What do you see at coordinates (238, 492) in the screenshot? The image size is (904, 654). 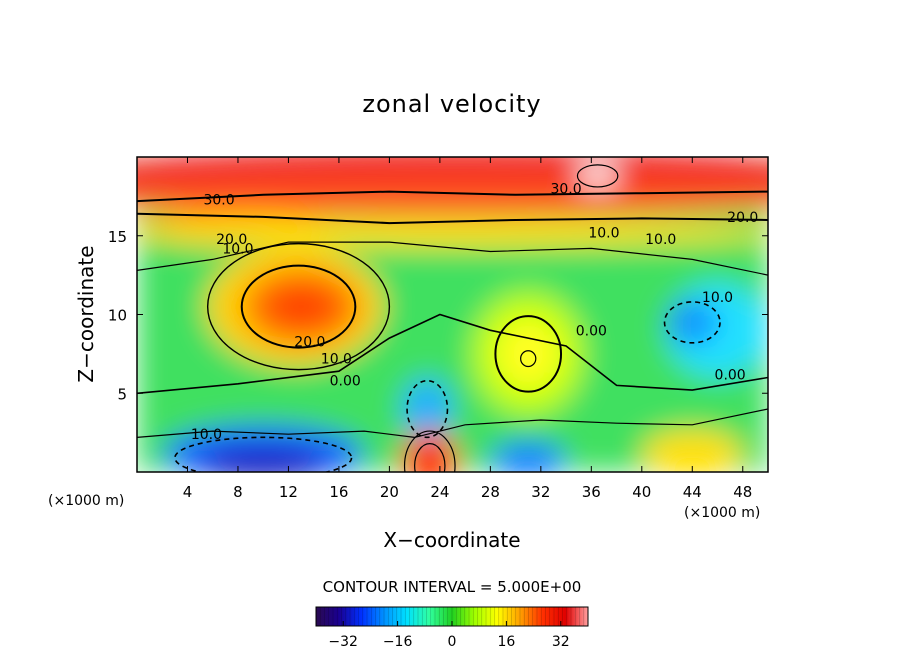 I see `x-tick-label: 8` at bounding box center [238, 492].